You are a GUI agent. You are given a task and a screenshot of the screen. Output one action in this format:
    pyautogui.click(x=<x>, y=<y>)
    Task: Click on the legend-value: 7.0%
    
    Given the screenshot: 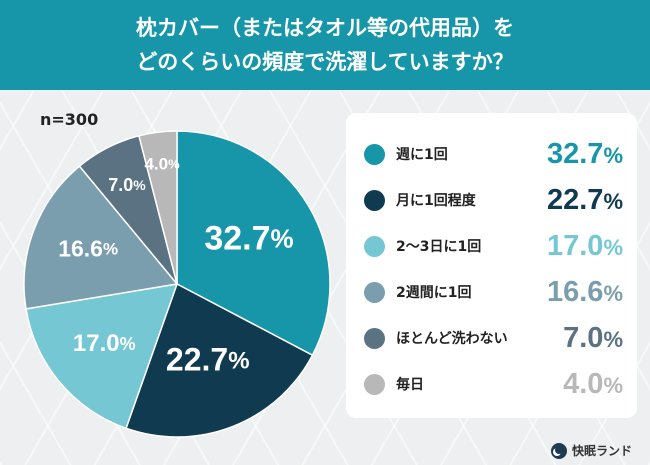 What is the action you would take?
    pyautogui.click(x=593, y=337)
    